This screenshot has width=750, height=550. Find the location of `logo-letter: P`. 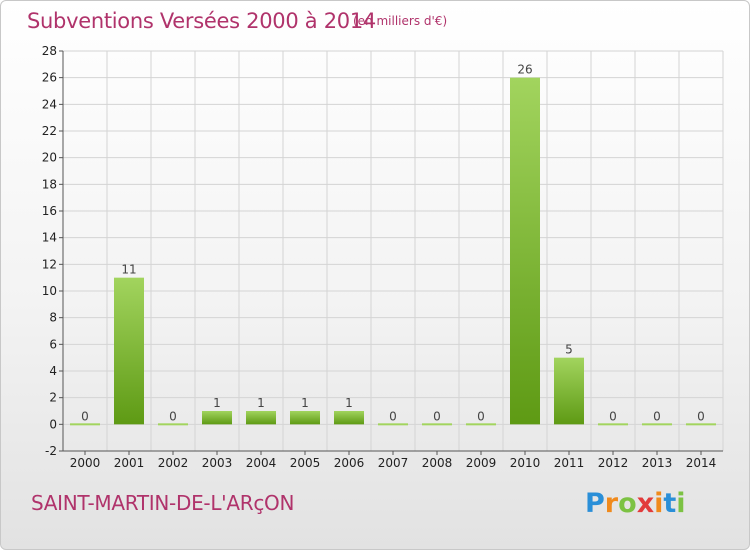

logo-letter: P is located at coordinates (595, 503).